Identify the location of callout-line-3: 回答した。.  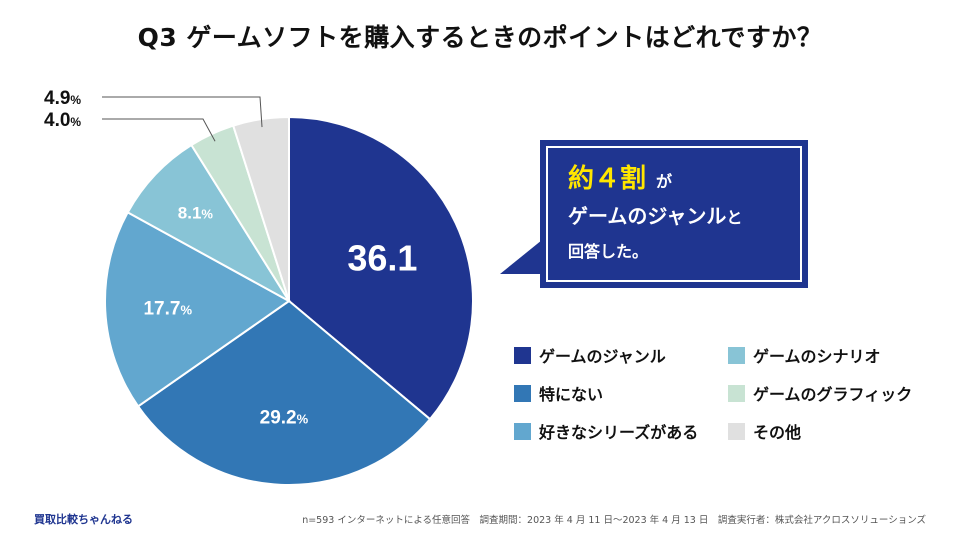
(608, 251).